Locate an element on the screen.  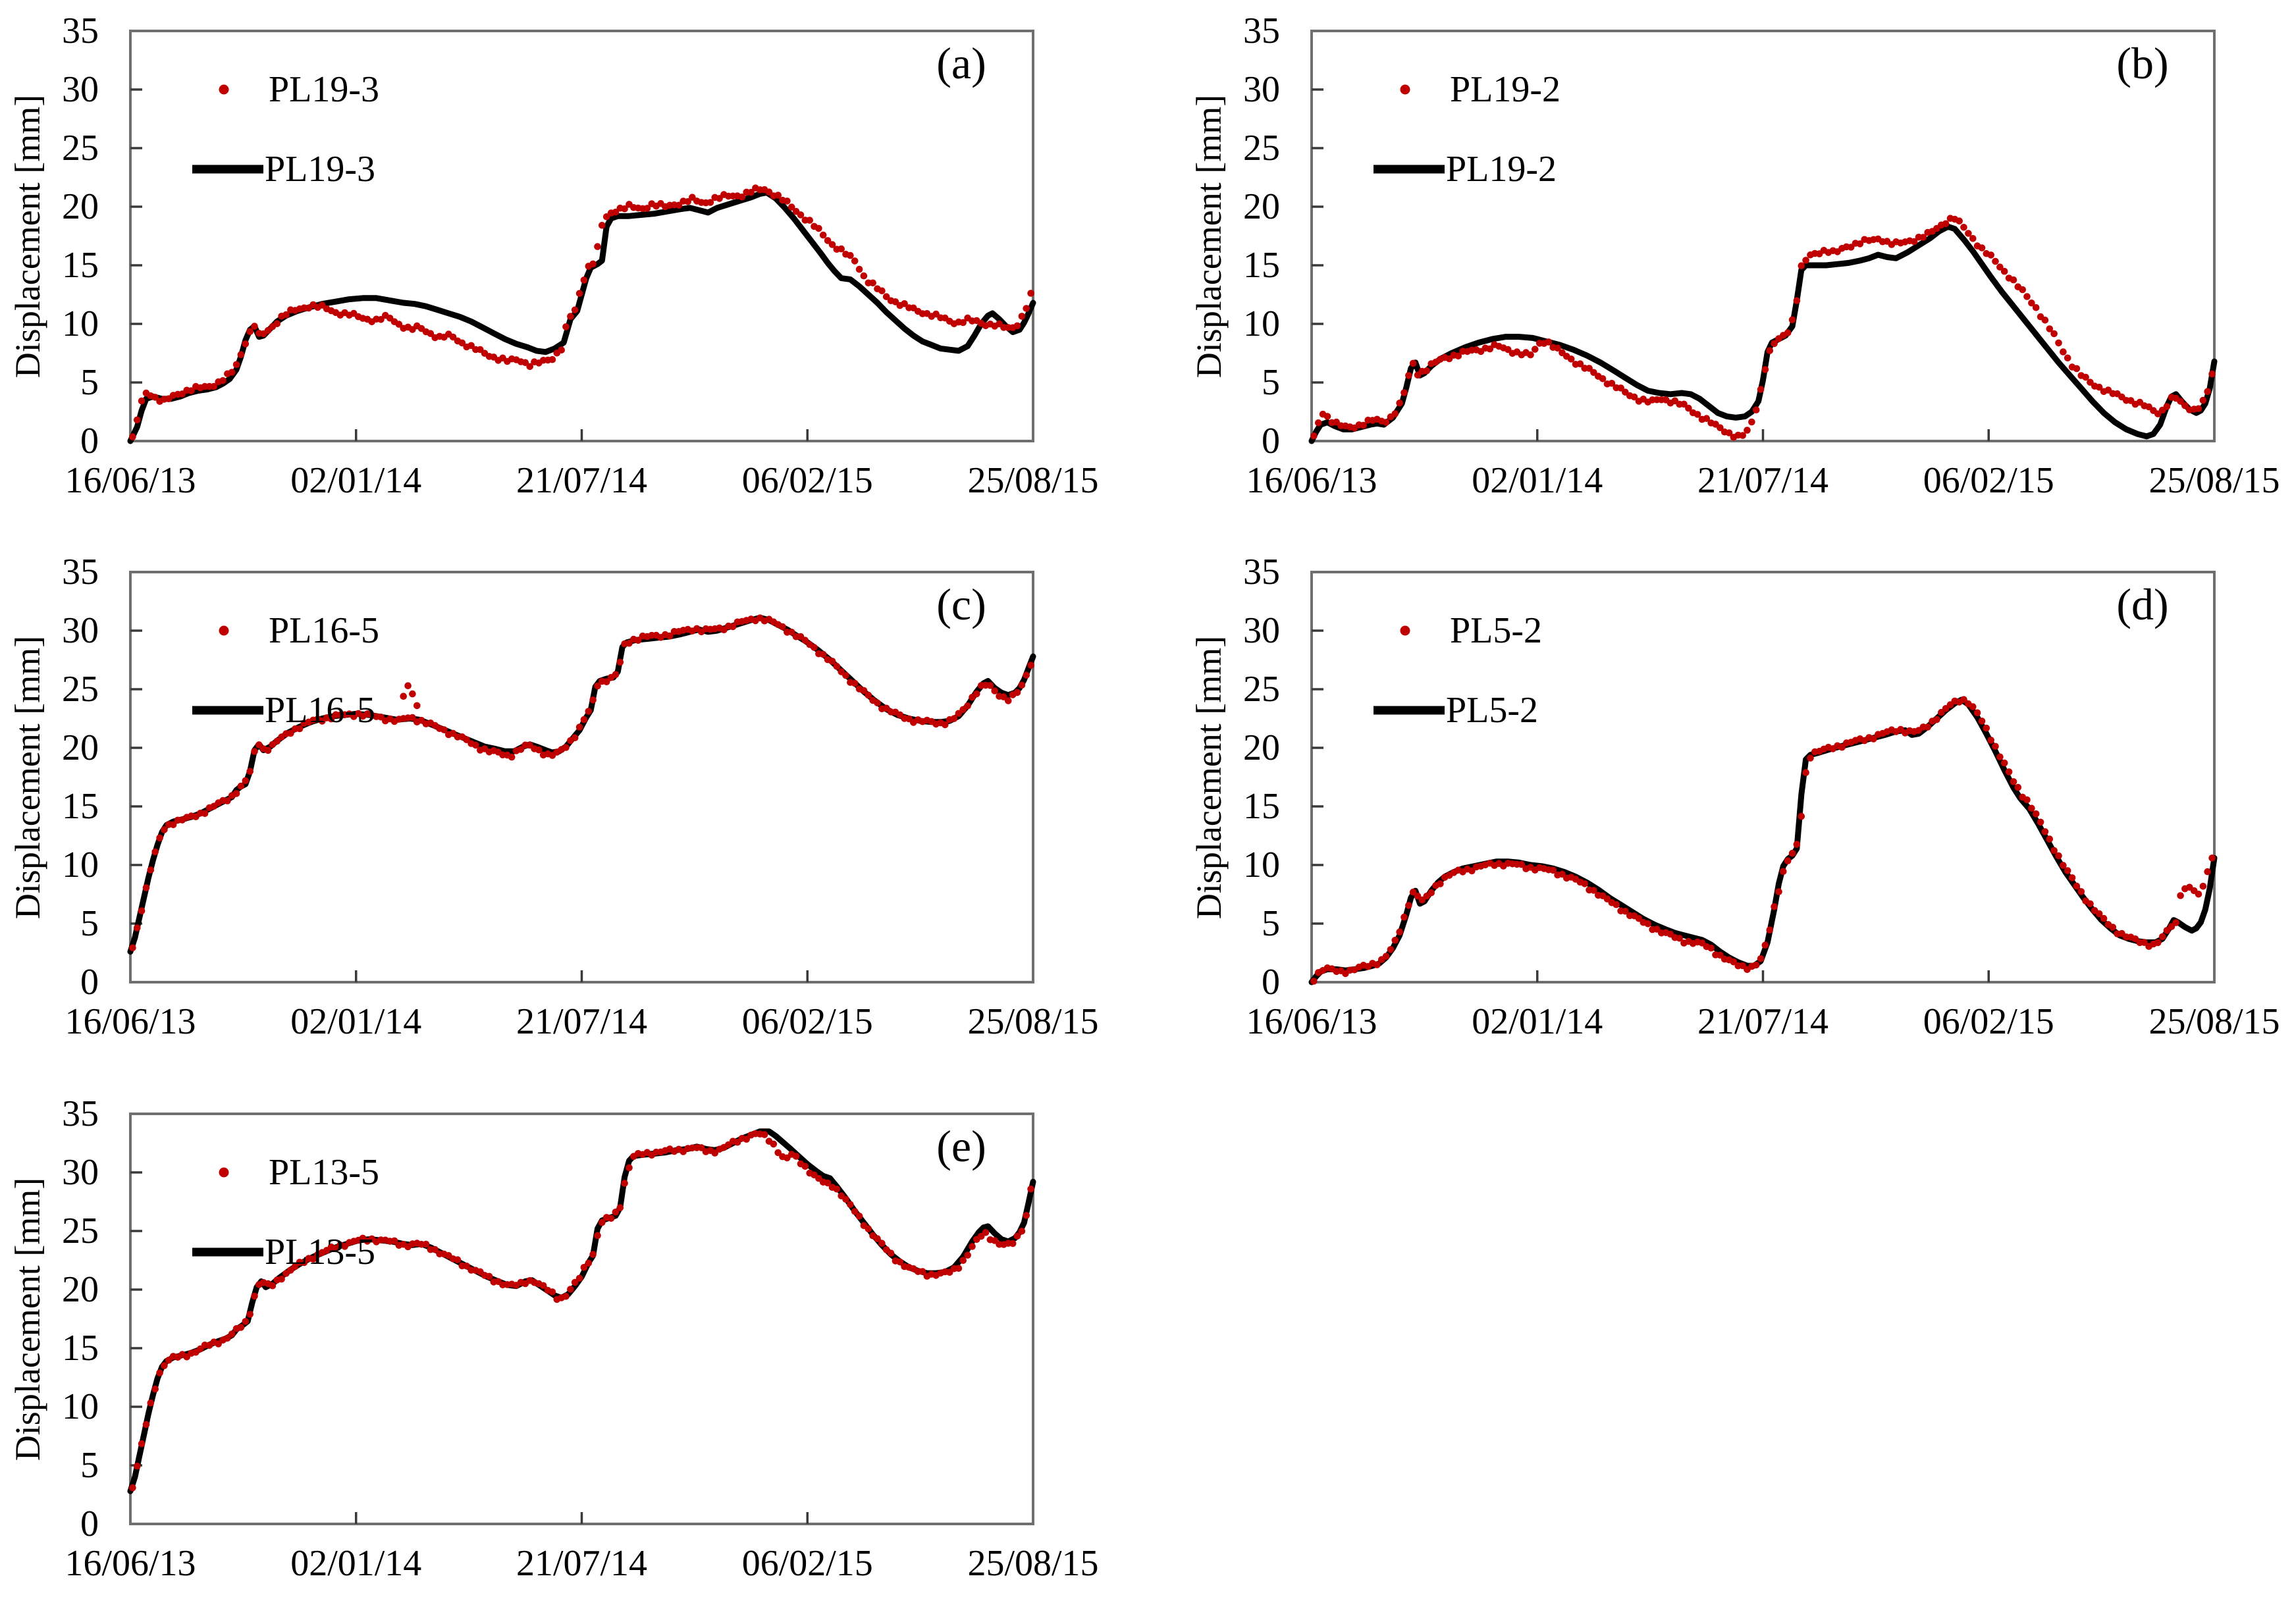
panel-letter: (c) is located at coordinates (961, 604).